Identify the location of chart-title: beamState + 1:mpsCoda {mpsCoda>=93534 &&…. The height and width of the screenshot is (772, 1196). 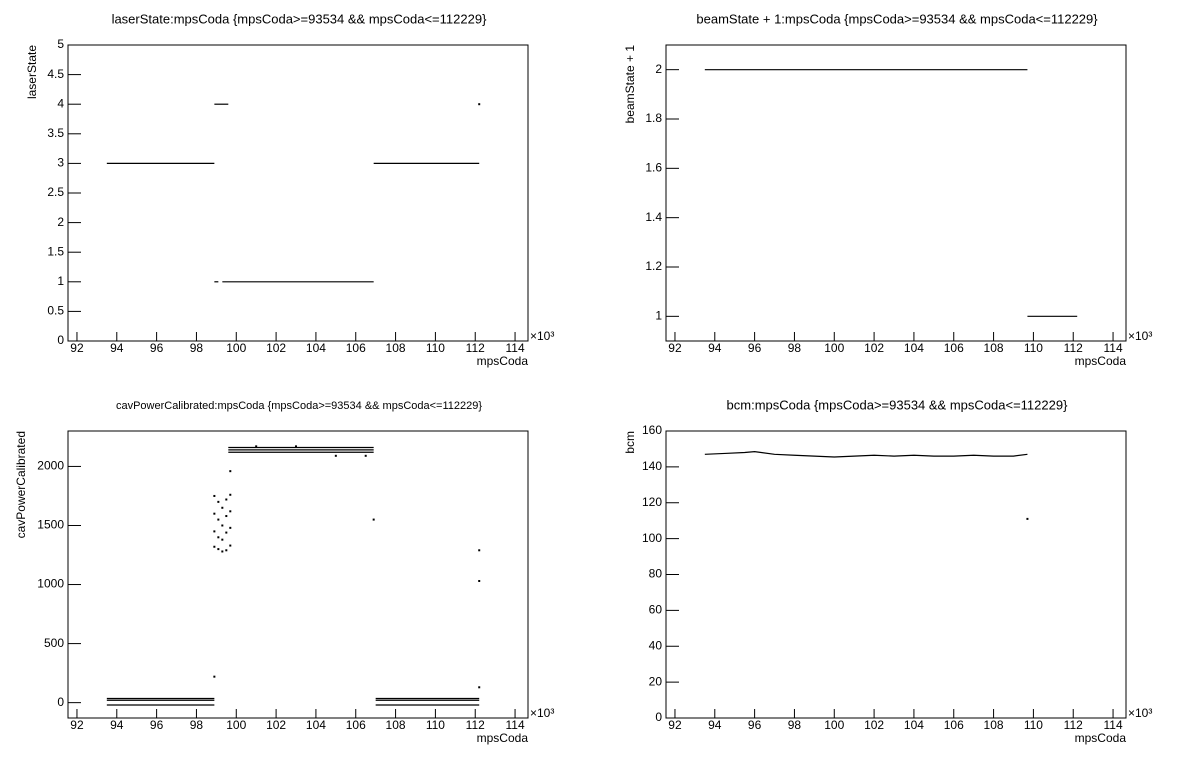
(897, 18).